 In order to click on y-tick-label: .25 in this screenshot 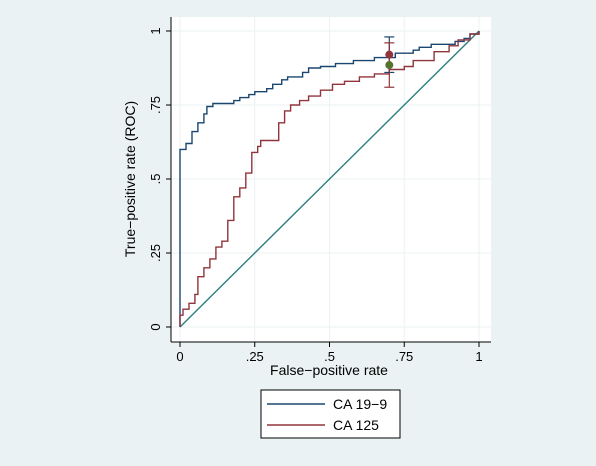, I will do `click(155, 253)`.